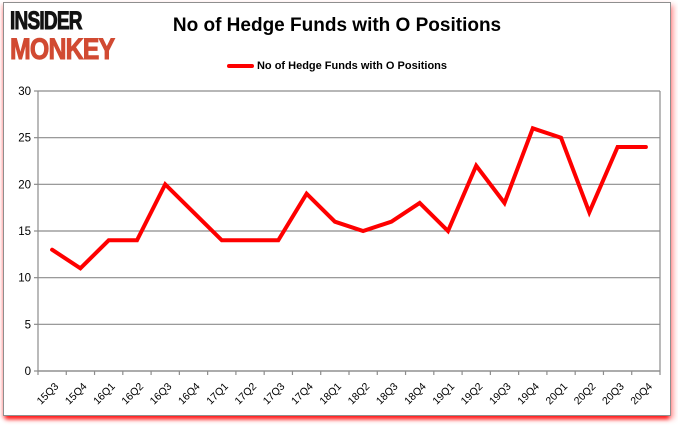 The image size is (678, 431). I want to click on xtick-label-16Q3: 16Q3, so click(161, 394).